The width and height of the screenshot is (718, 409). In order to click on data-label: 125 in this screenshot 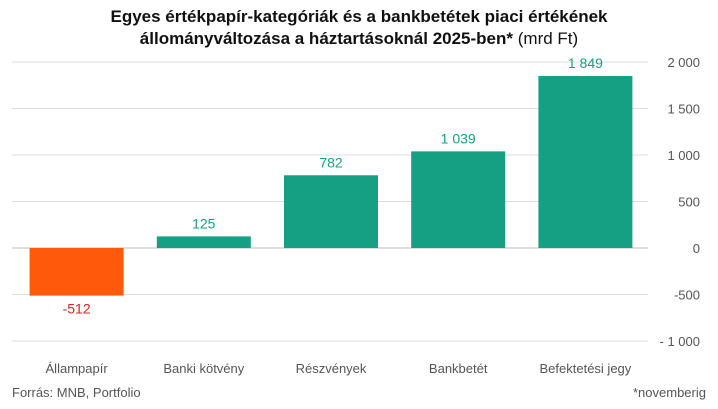, I will do `click(204, 223)`.